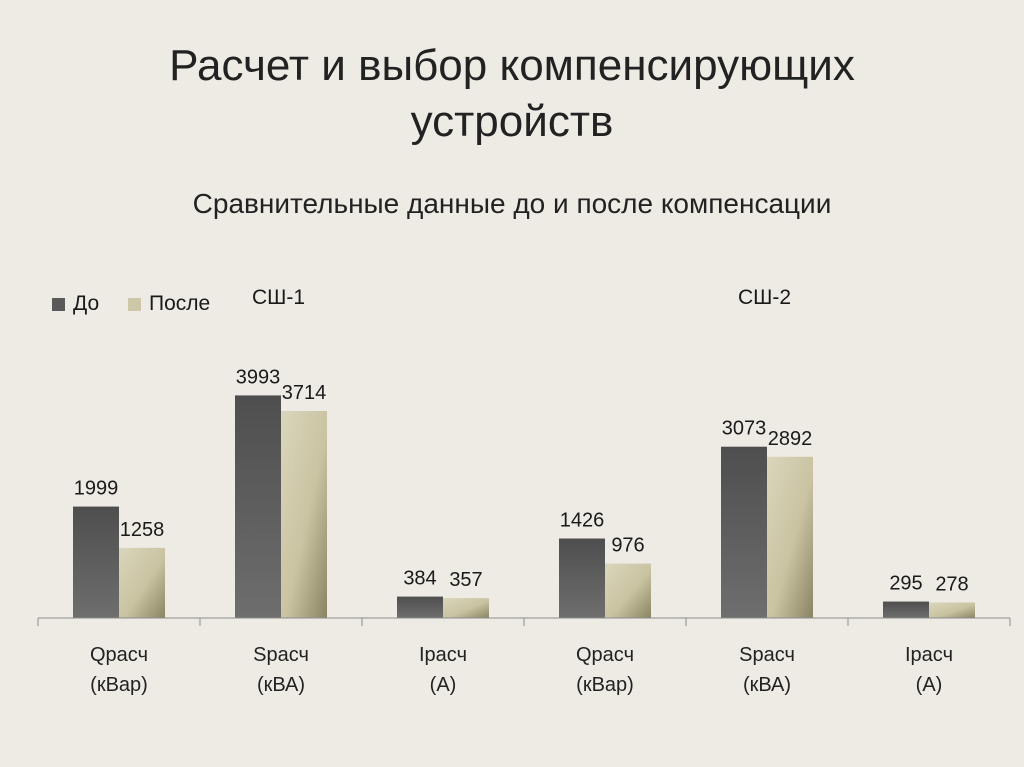 The image size is (1024, 767). I want to click on legend-label-after: После, so click(180, 303).